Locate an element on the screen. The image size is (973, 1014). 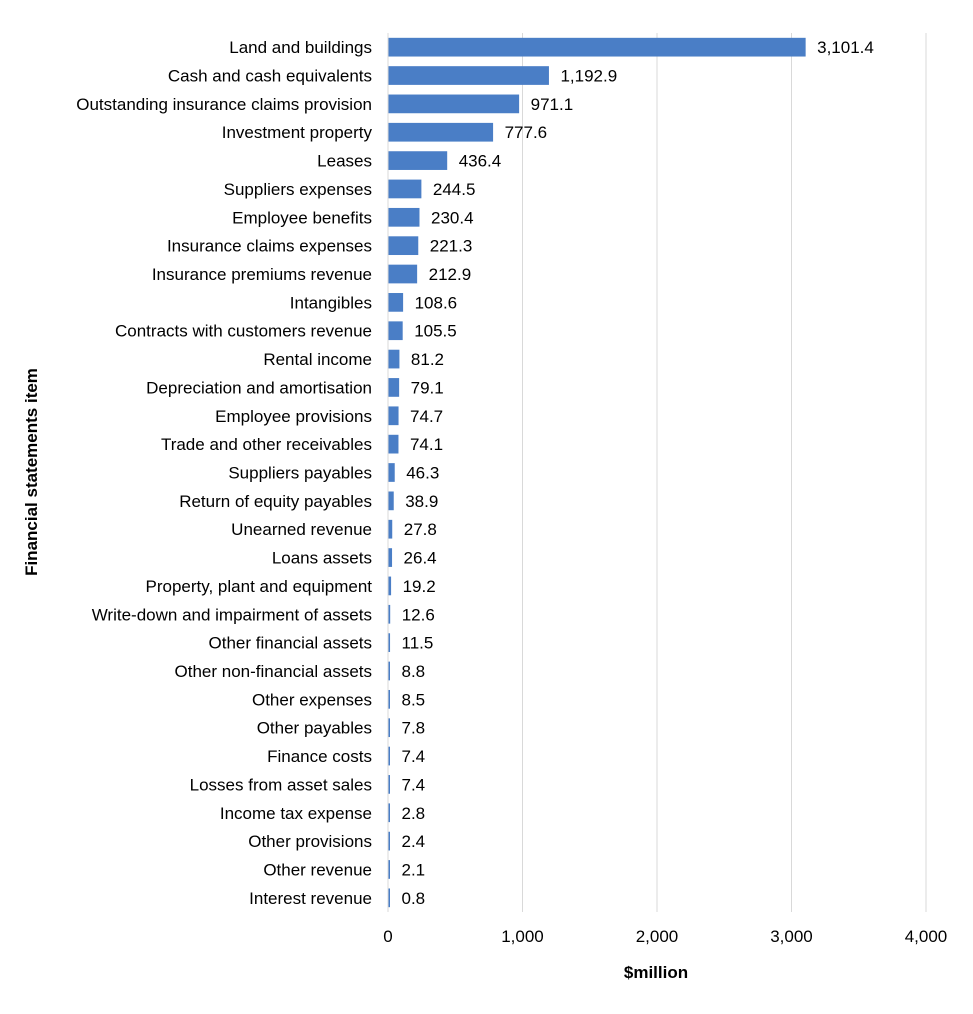
value-label: 7.8 is located at coordinates (414, 728).